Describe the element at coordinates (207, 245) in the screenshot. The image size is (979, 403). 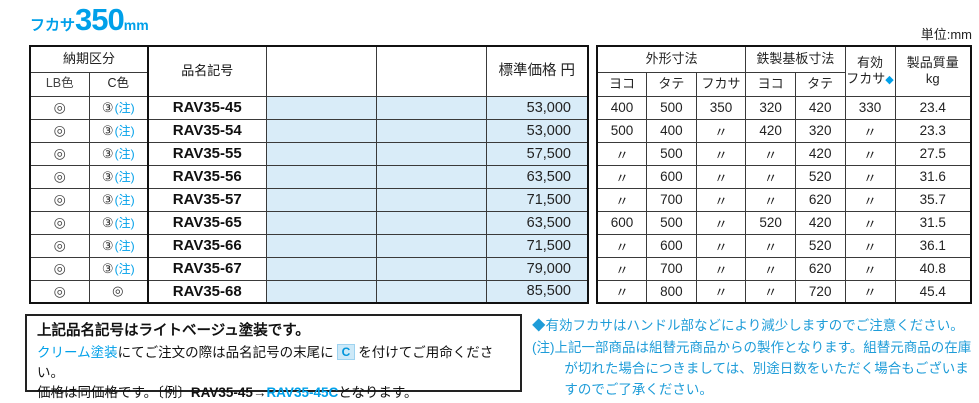
I see `product-code: RAV35-66` at that location.